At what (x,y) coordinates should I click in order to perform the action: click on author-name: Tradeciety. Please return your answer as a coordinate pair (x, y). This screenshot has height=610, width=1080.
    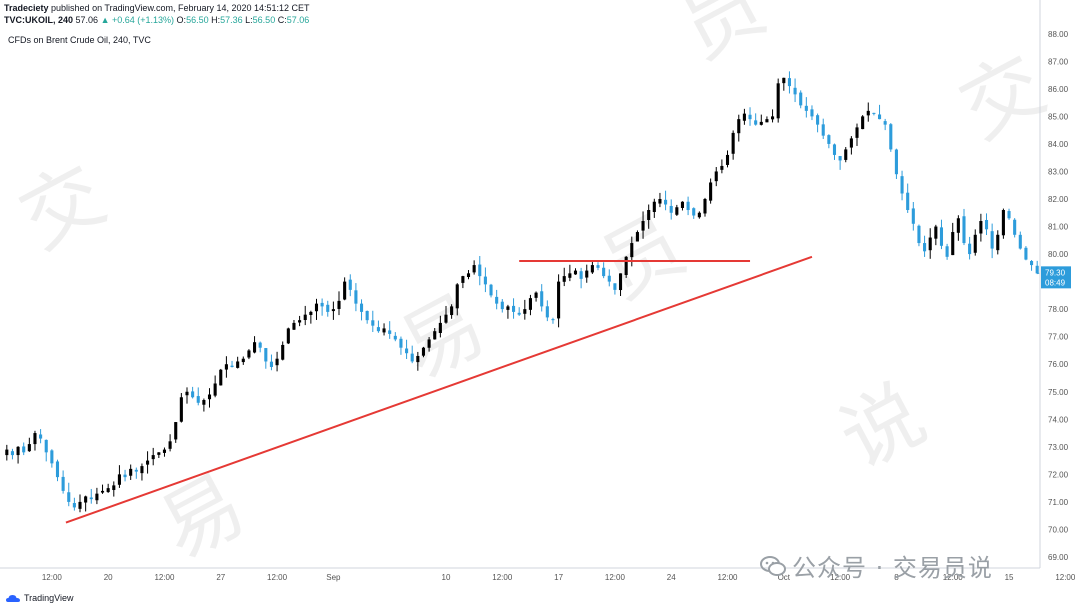
    Looking at the image, I should click on (26, 8).